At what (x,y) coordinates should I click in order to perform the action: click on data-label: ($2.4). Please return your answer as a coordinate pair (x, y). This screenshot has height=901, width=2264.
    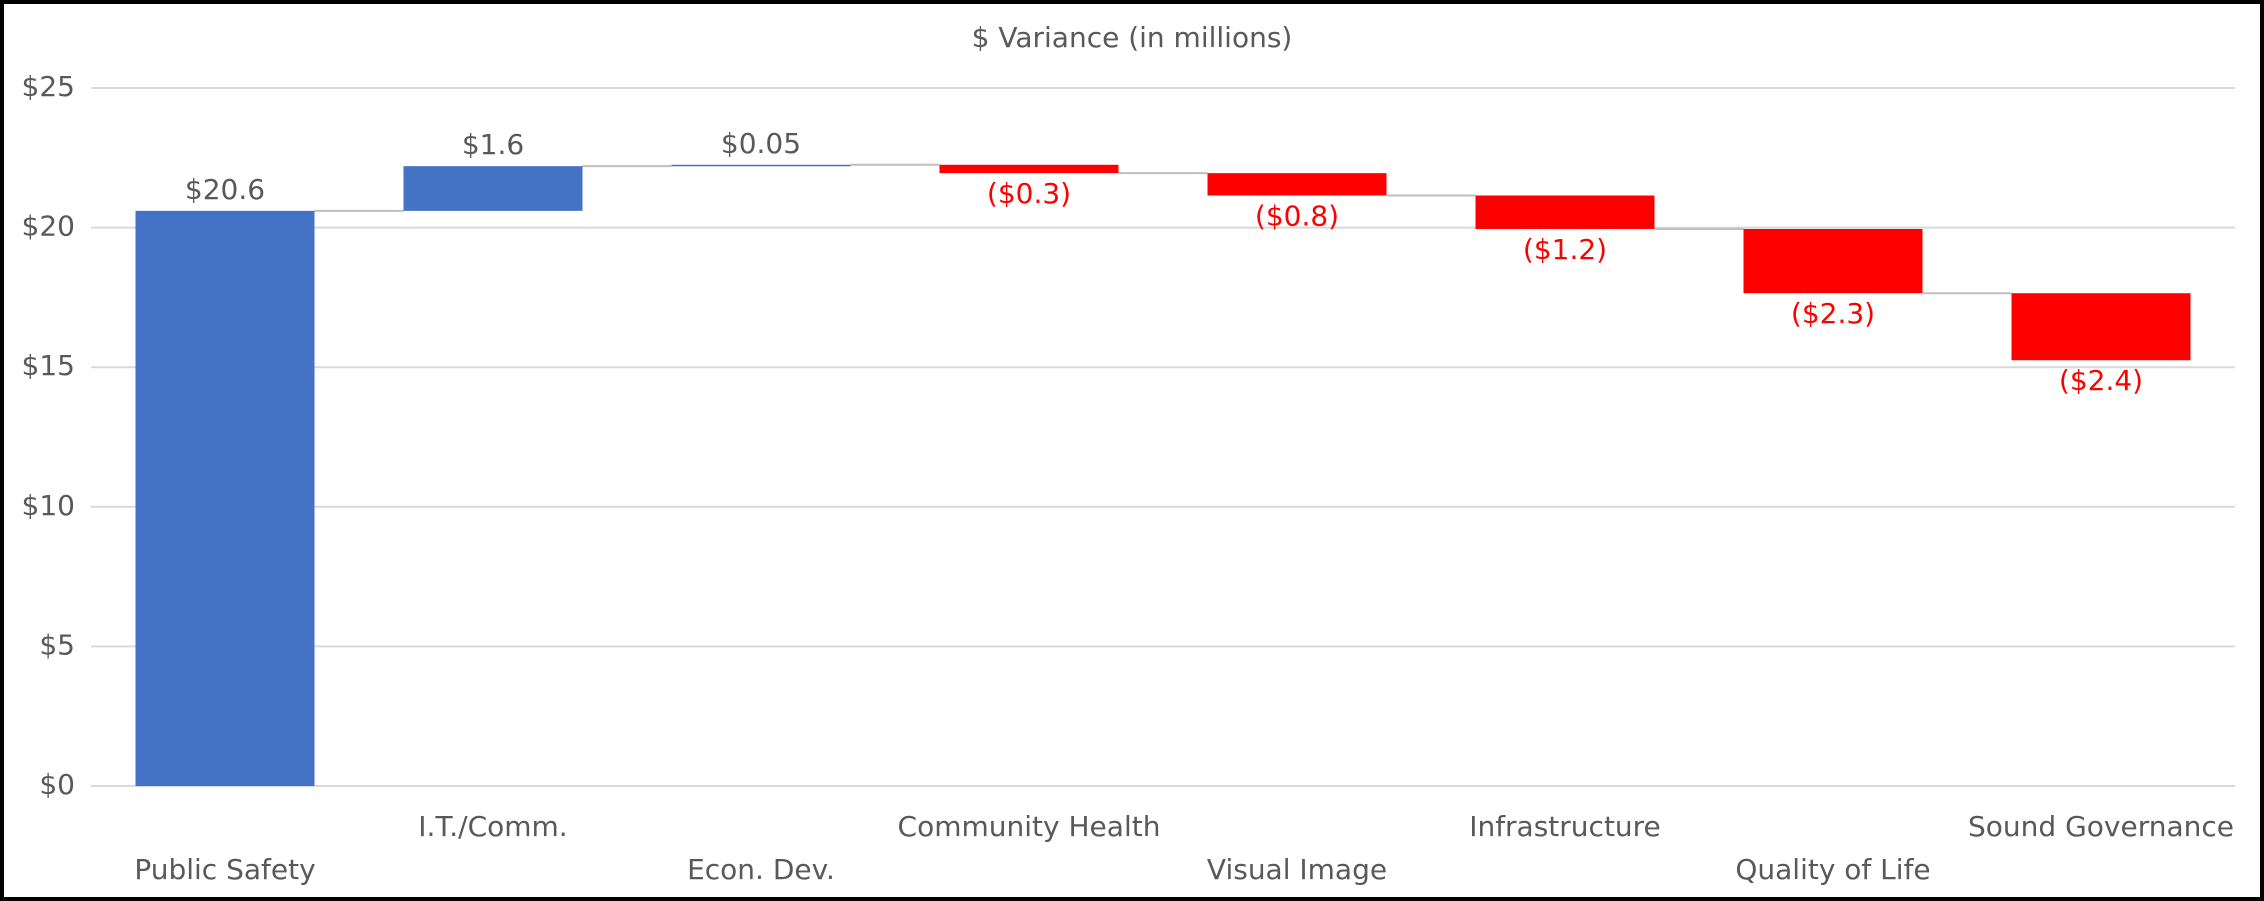
    Looking at the image, I should click on (2101, 380).